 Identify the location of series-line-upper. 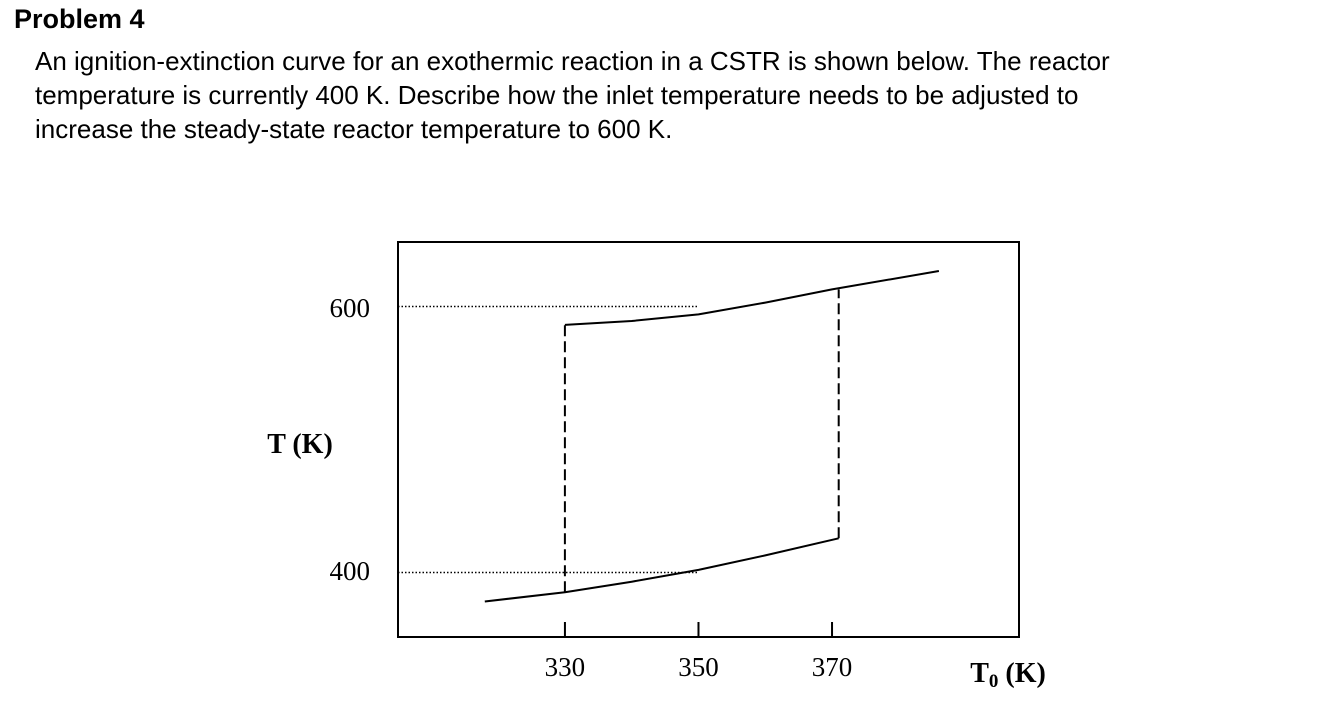
(752, 298).